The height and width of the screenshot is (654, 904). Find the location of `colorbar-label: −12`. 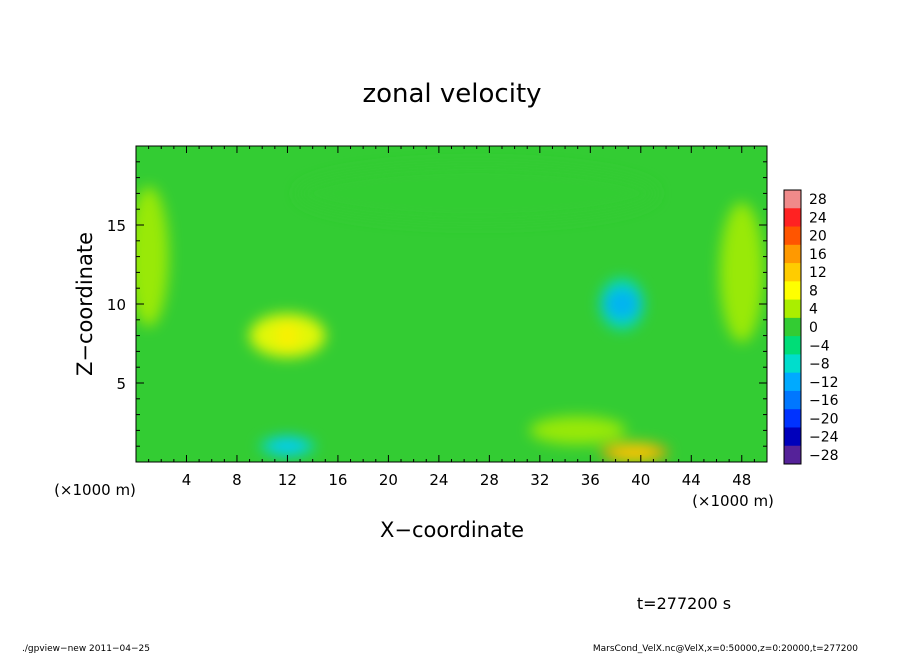

colorbar-label: −12 is located at coordinates (824, 383).